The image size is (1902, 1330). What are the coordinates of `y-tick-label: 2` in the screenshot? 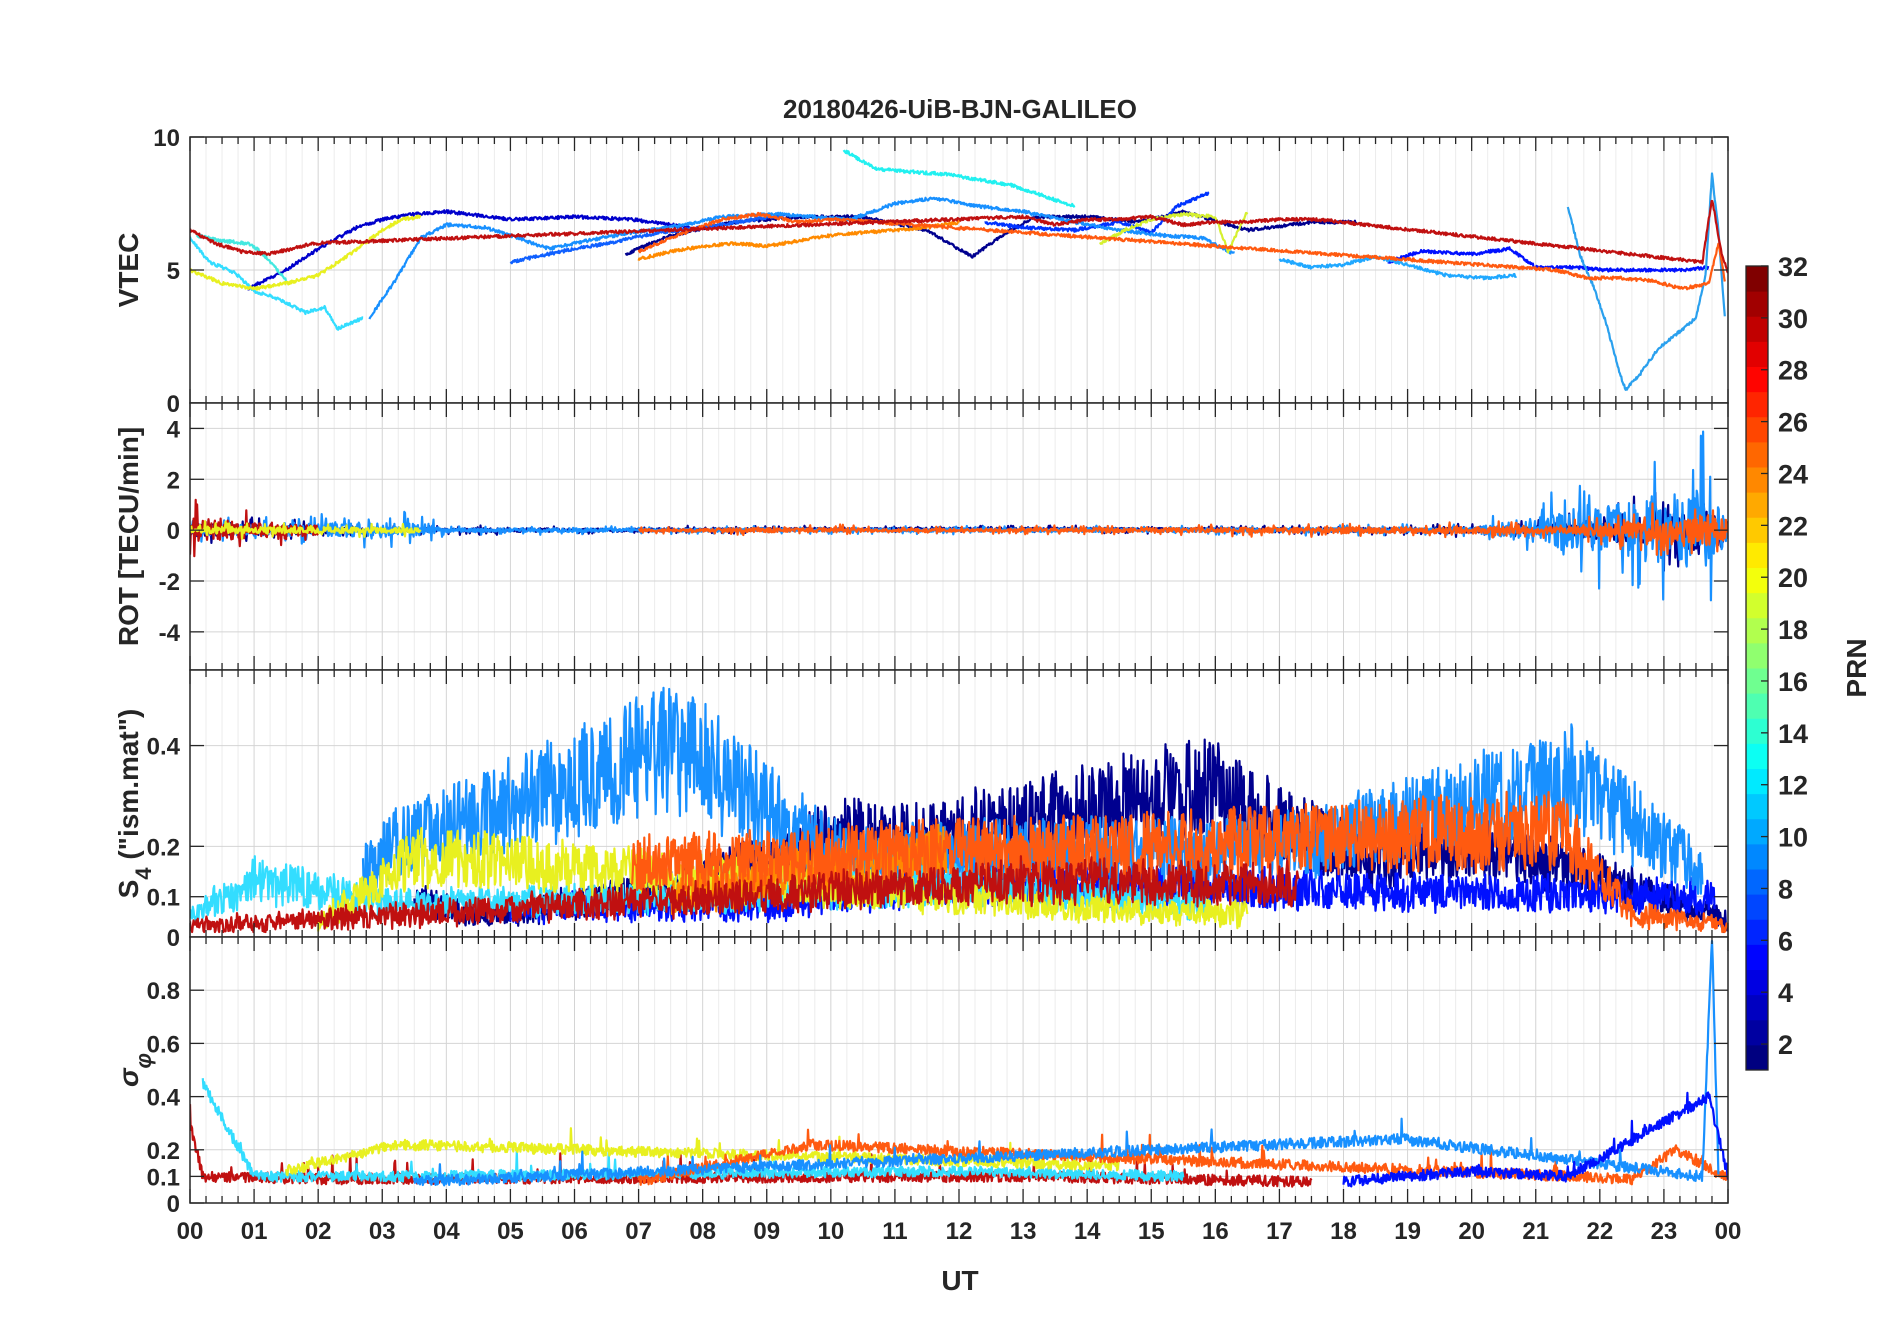 It's located at (173, 480).